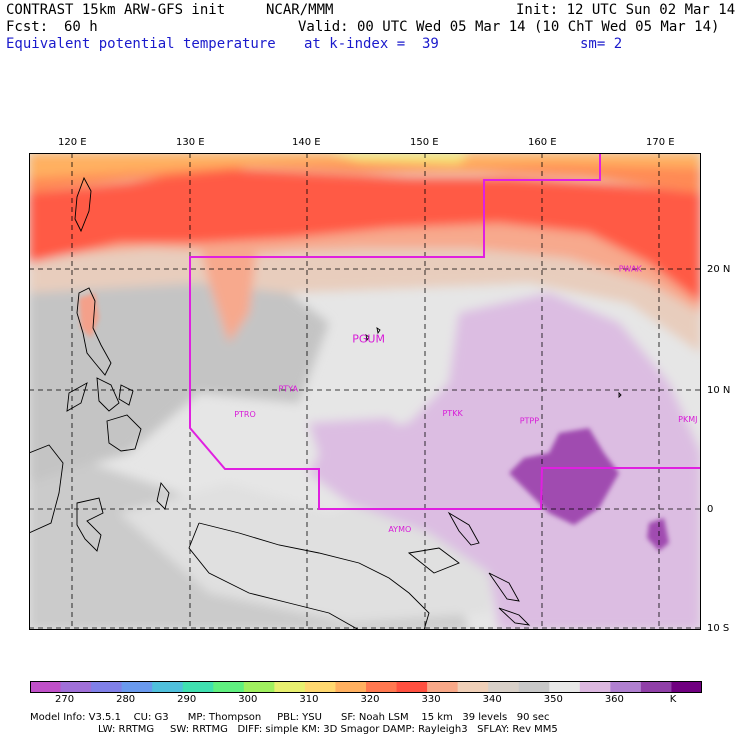 The image size is (740, 740). I want to click on lat-label: 0, so click(710, 509).